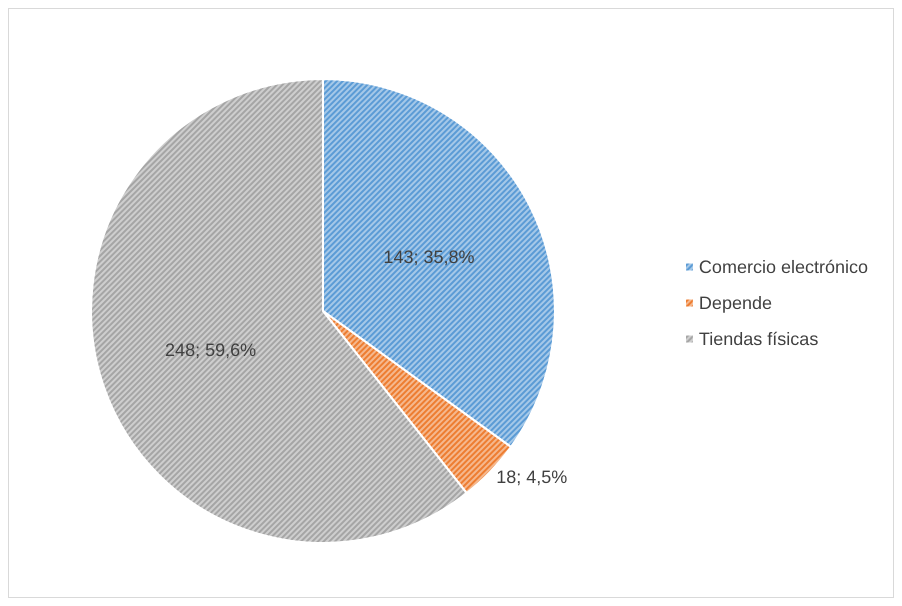 This screenshot has width=902, height=606. Describe the element at coordinates (758, 339) in the screenshot. I see `legend-label: Tiendas físicas` at that location.